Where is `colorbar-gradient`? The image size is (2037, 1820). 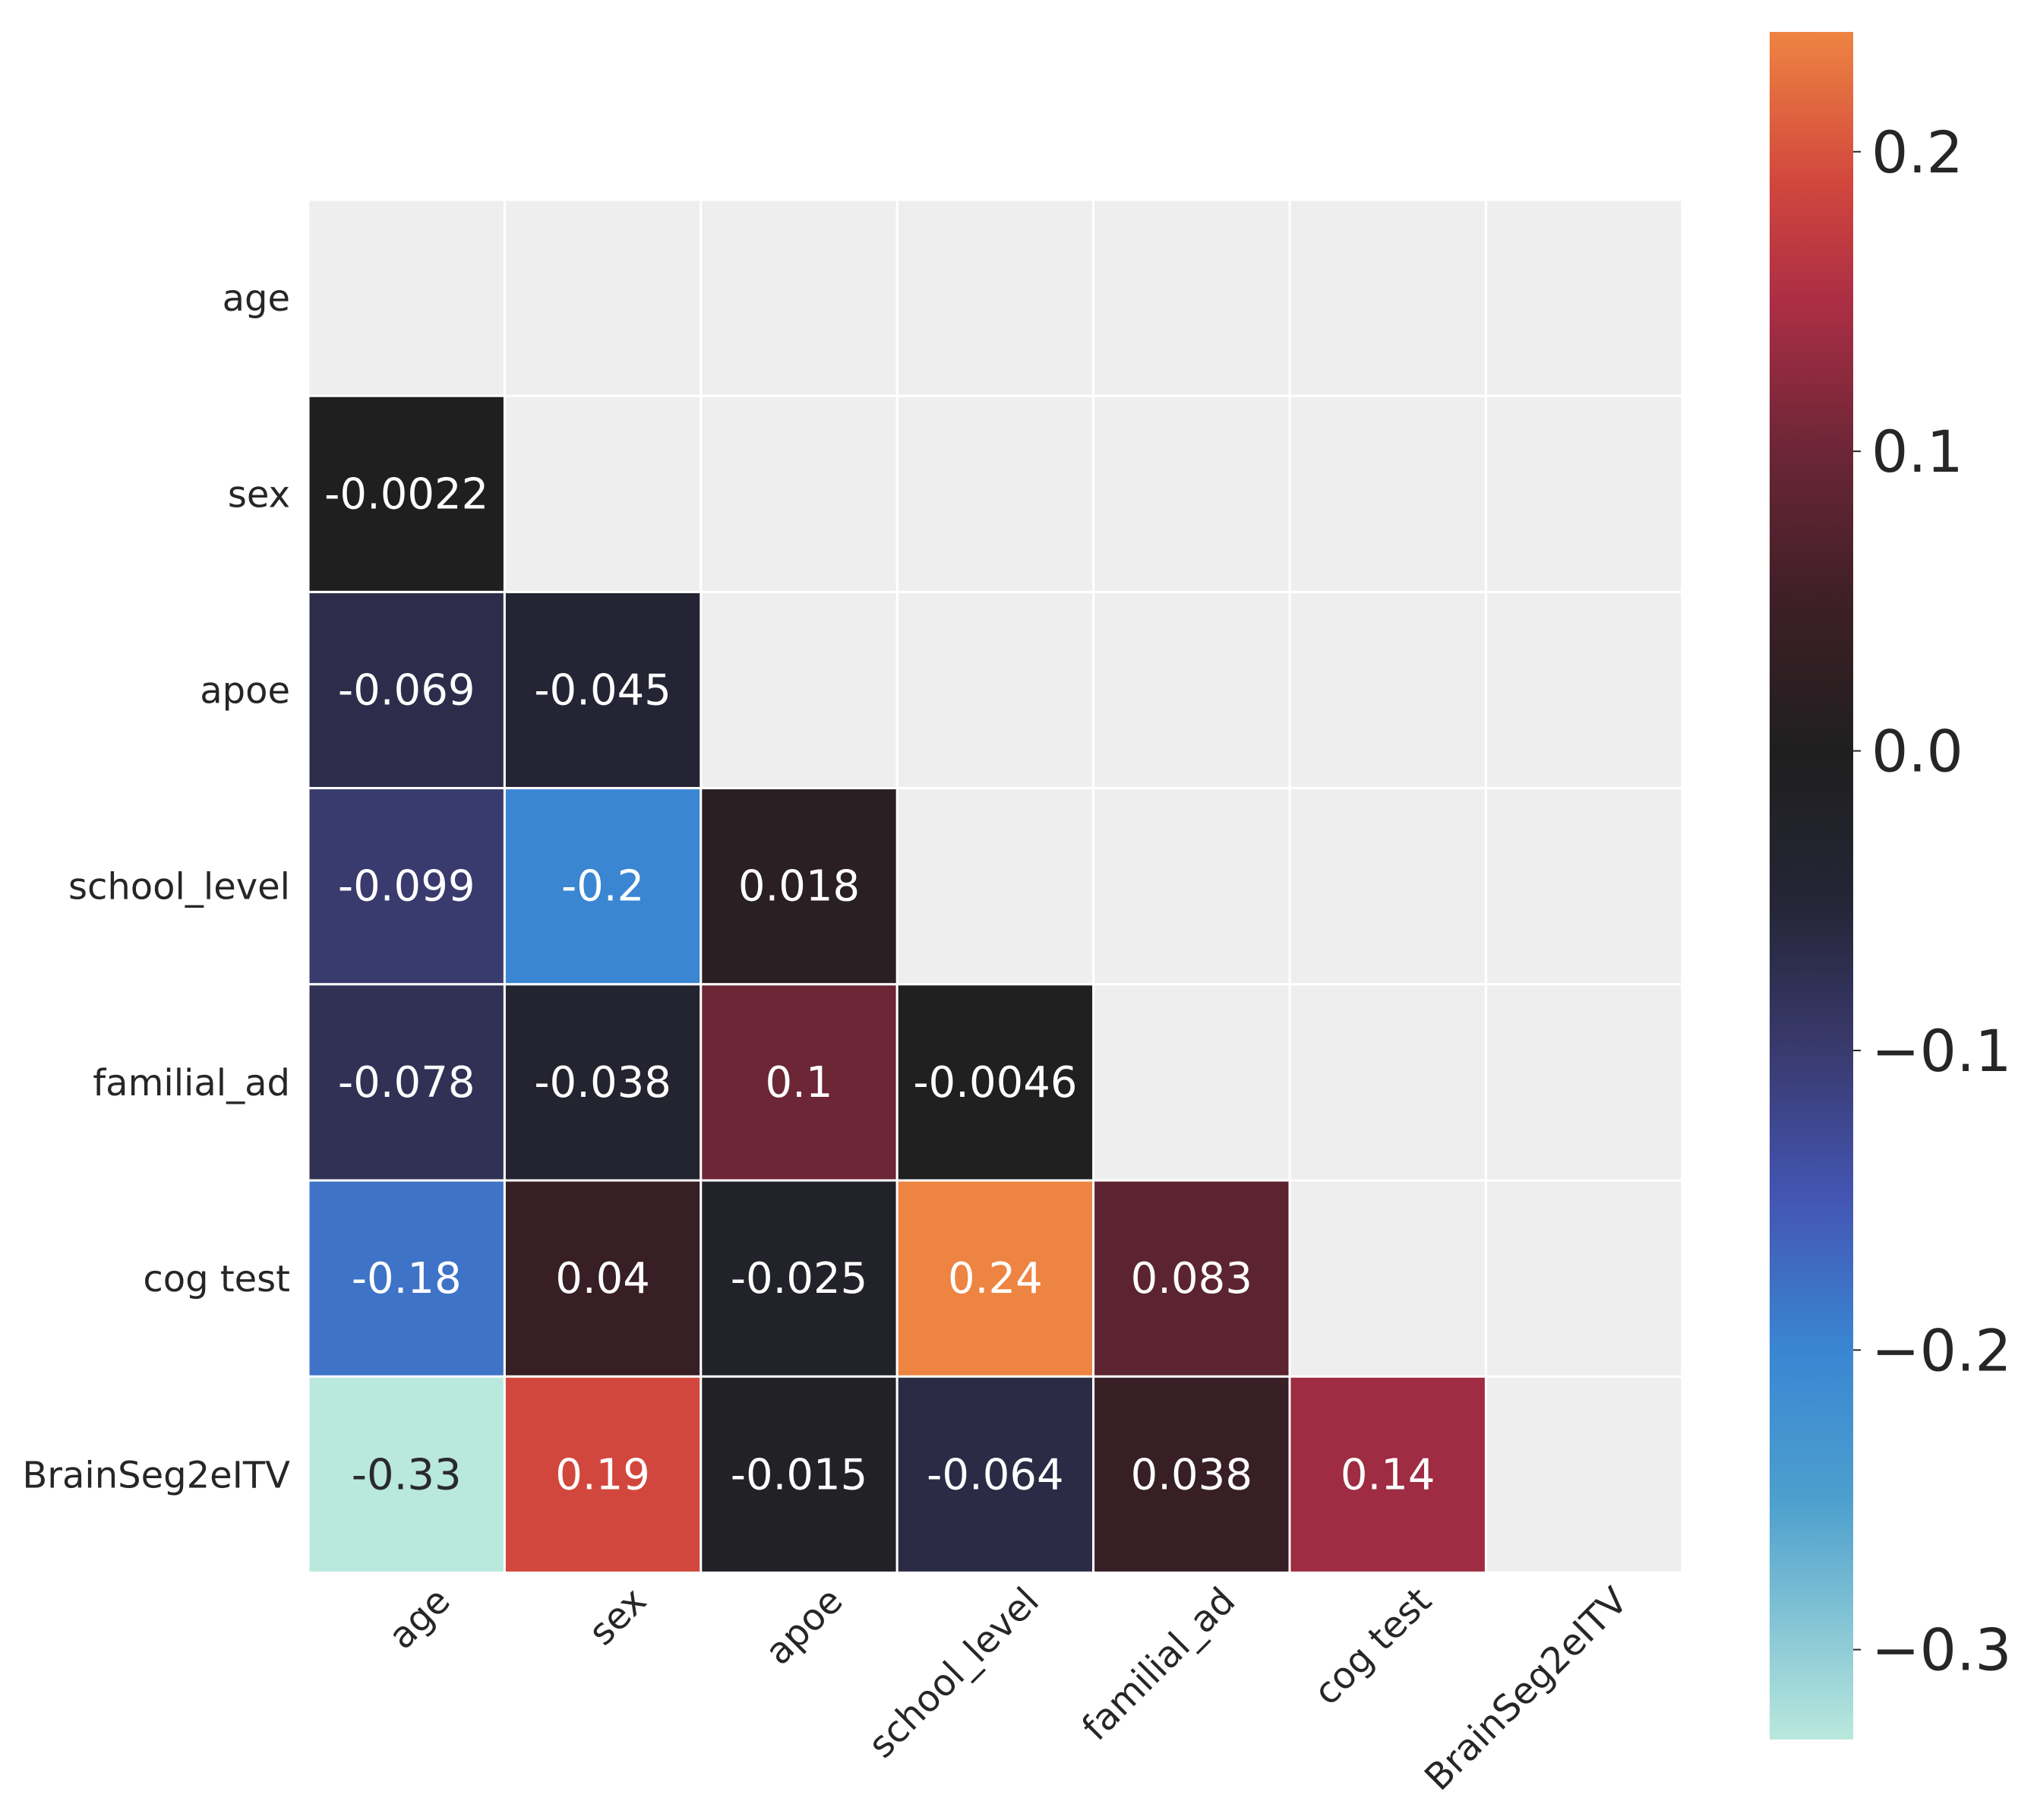
colorbar-gradient is located at coordinates (1811, 885).